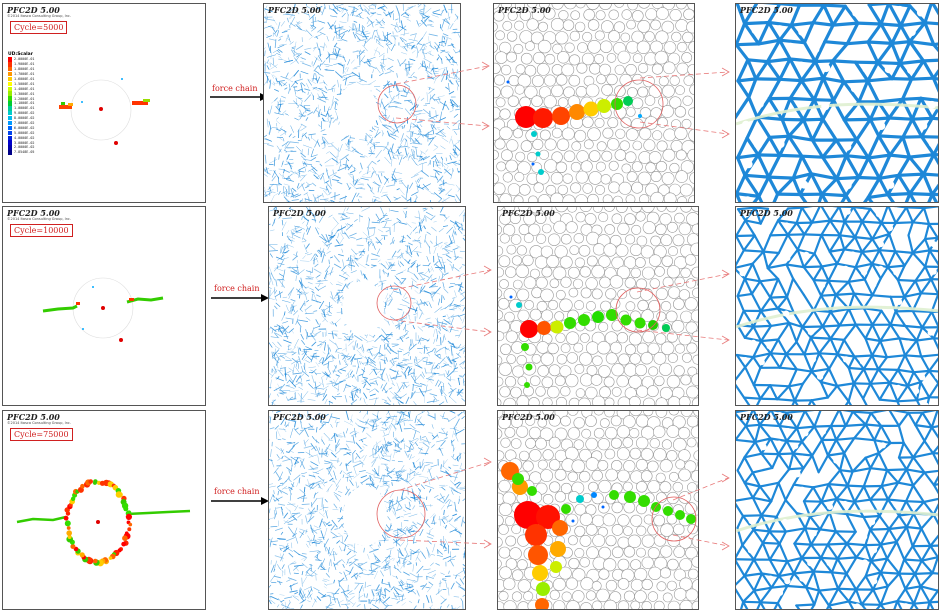  I want to click on legend-entry: 1.9000E-01, so click(21, 64).